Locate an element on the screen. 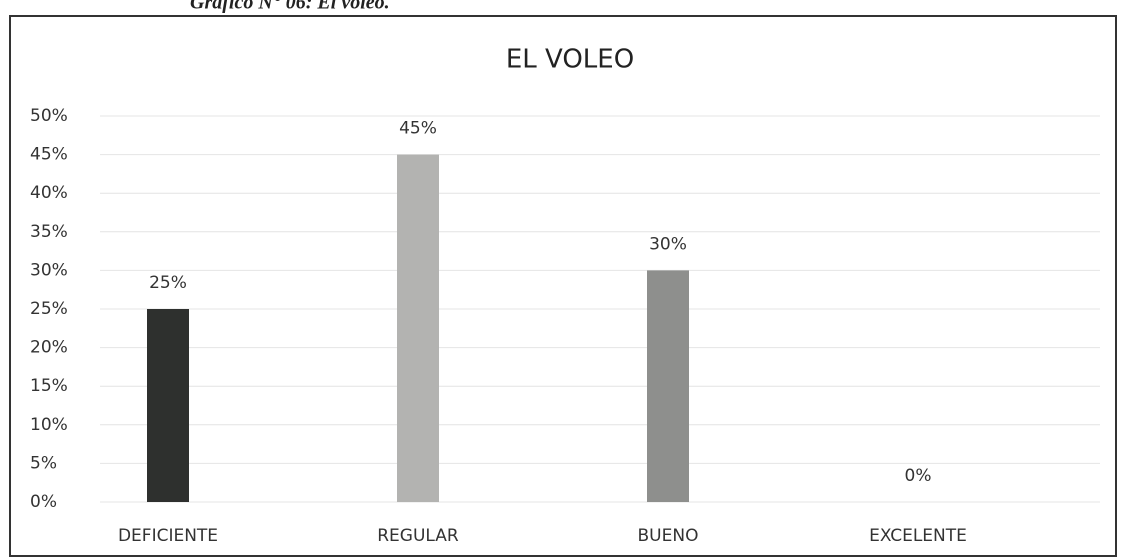  data-label: 25% is located at coordinates (168, 283).